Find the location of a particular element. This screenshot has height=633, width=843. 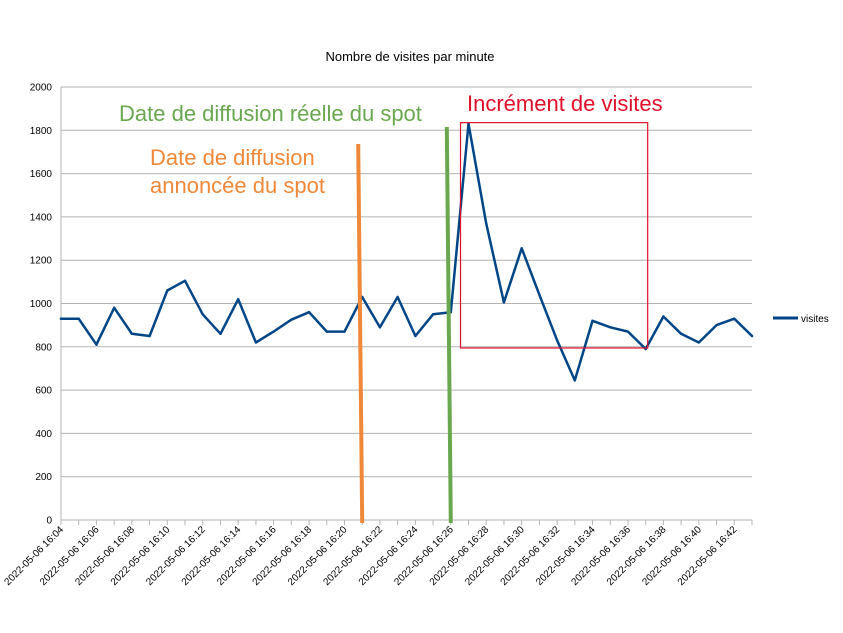

x-tick-label-19: 2022-05-06 16:42 is located at coordinates (708, 556).